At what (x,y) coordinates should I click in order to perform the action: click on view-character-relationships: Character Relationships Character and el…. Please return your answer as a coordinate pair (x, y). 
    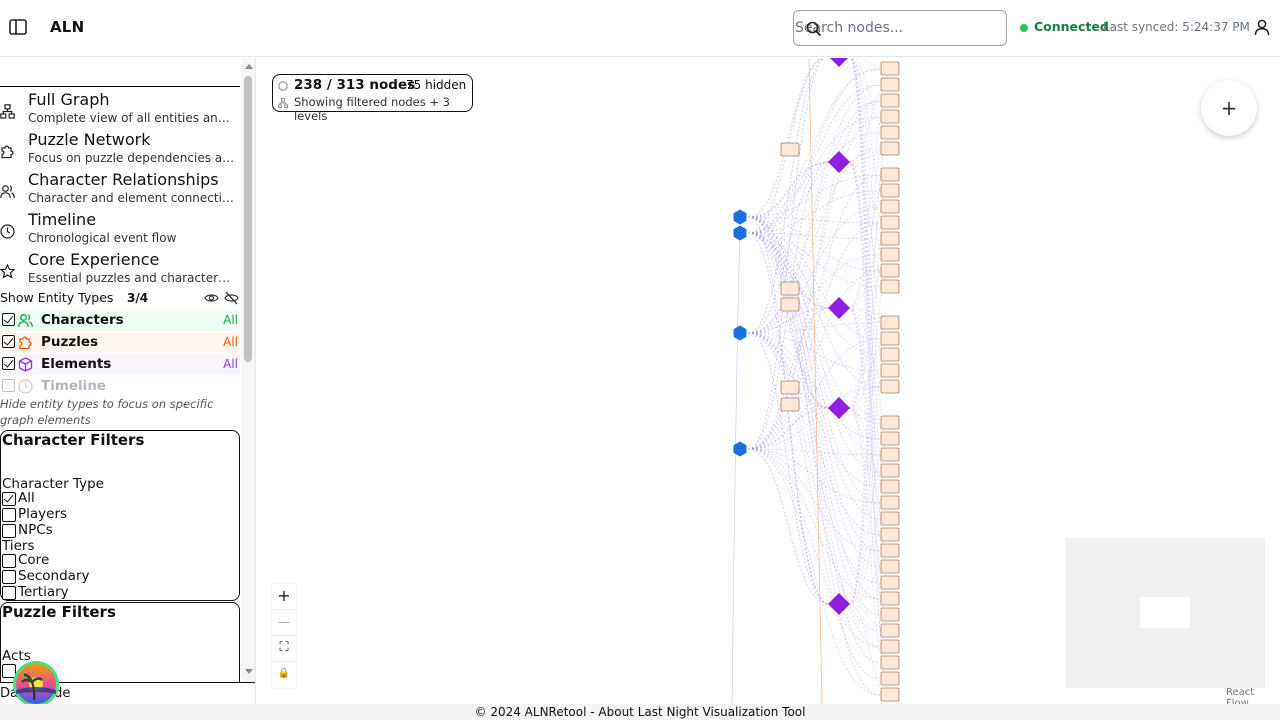
    Looking at the image, I should click on (120, 190).